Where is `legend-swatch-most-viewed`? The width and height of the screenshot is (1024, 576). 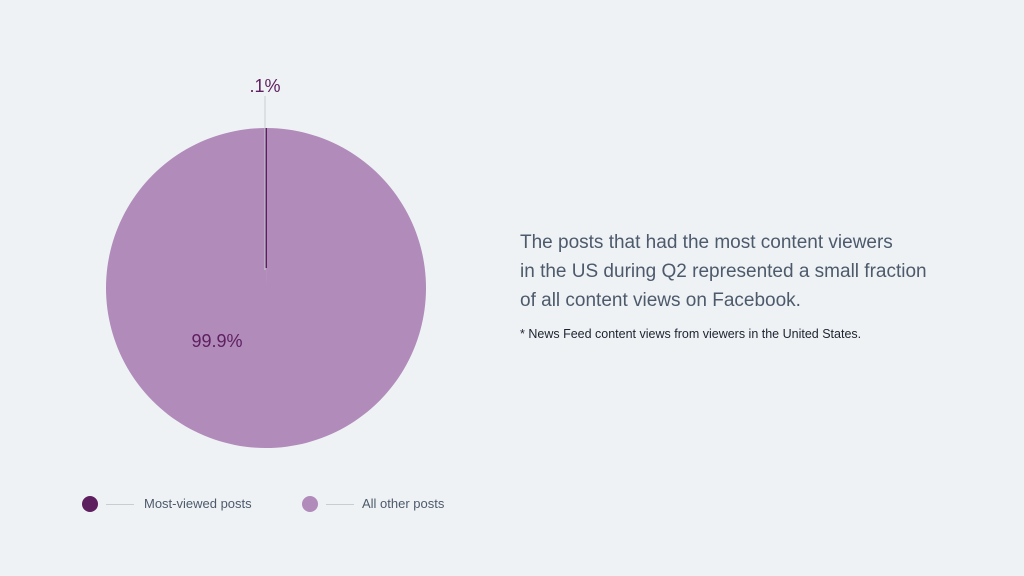
legend-swatch-most-viewed is located at coordinates (90, 504).